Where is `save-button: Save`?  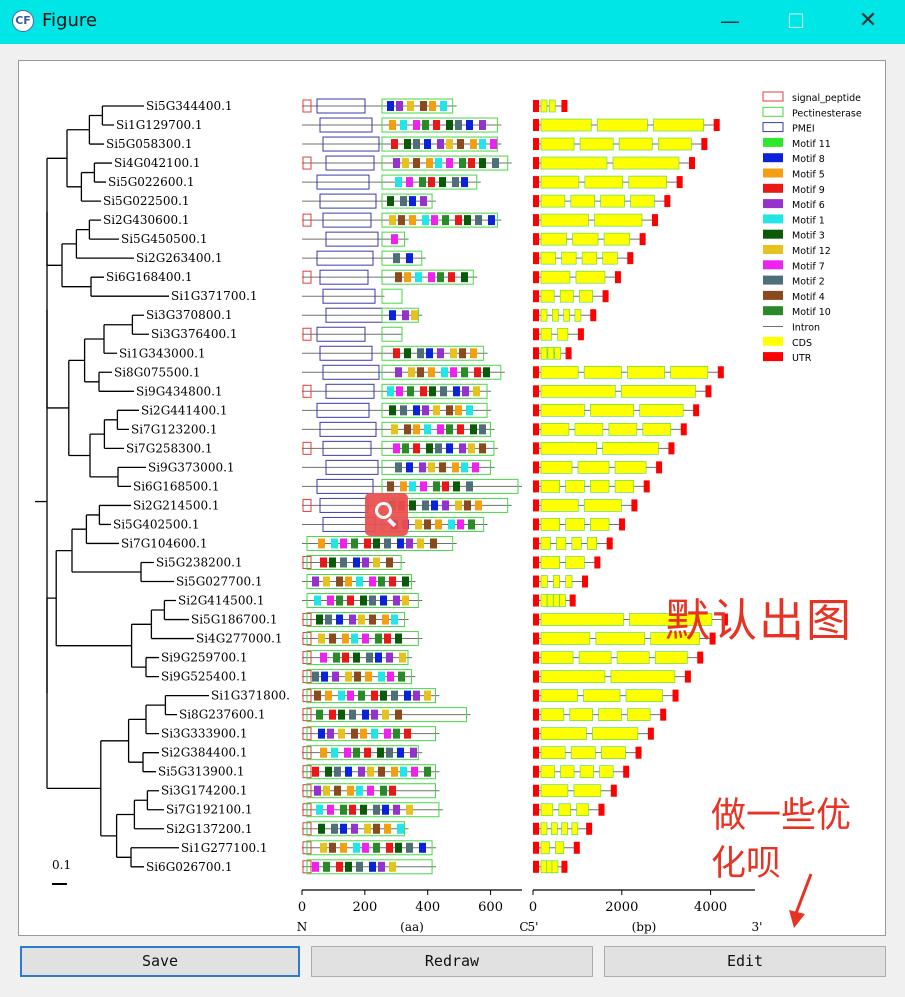 save-button: Save is located at coordinates (160, 961).